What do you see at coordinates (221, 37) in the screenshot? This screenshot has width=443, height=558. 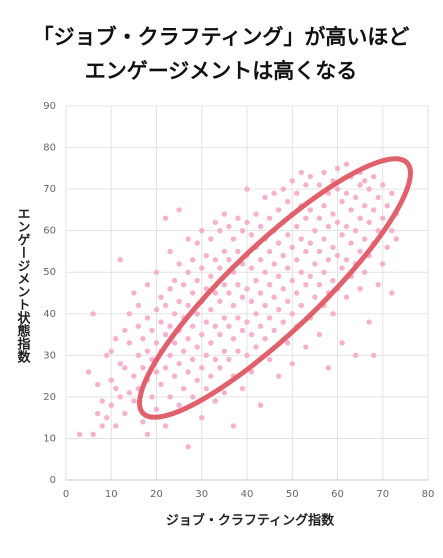 I see `chart-title: 「ジョブ・クラフティング」が高いほど` at bounding box center [221, 37].